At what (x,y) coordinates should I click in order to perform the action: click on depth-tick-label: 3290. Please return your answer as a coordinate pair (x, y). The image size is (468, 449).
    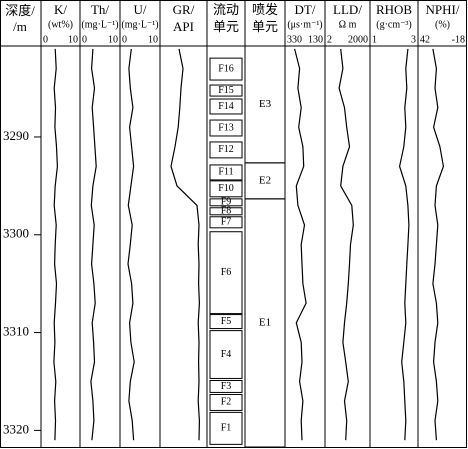
    Looking at the image, I should click on (16, 135).